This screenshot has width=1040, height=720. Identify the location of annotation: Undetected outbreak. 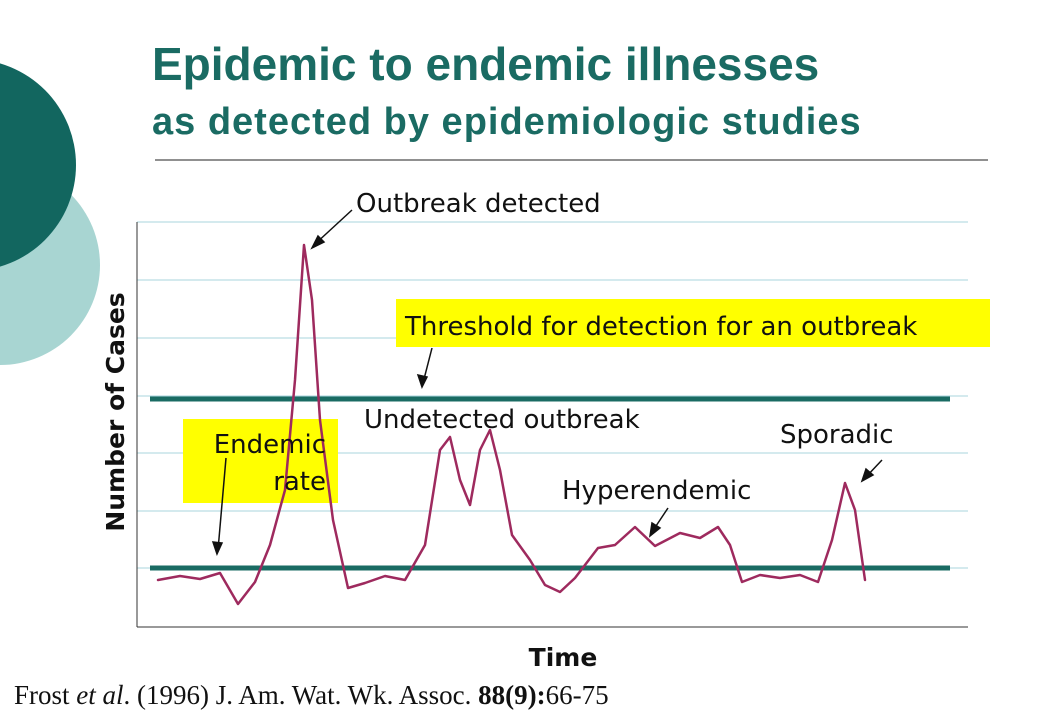
(502, 420).